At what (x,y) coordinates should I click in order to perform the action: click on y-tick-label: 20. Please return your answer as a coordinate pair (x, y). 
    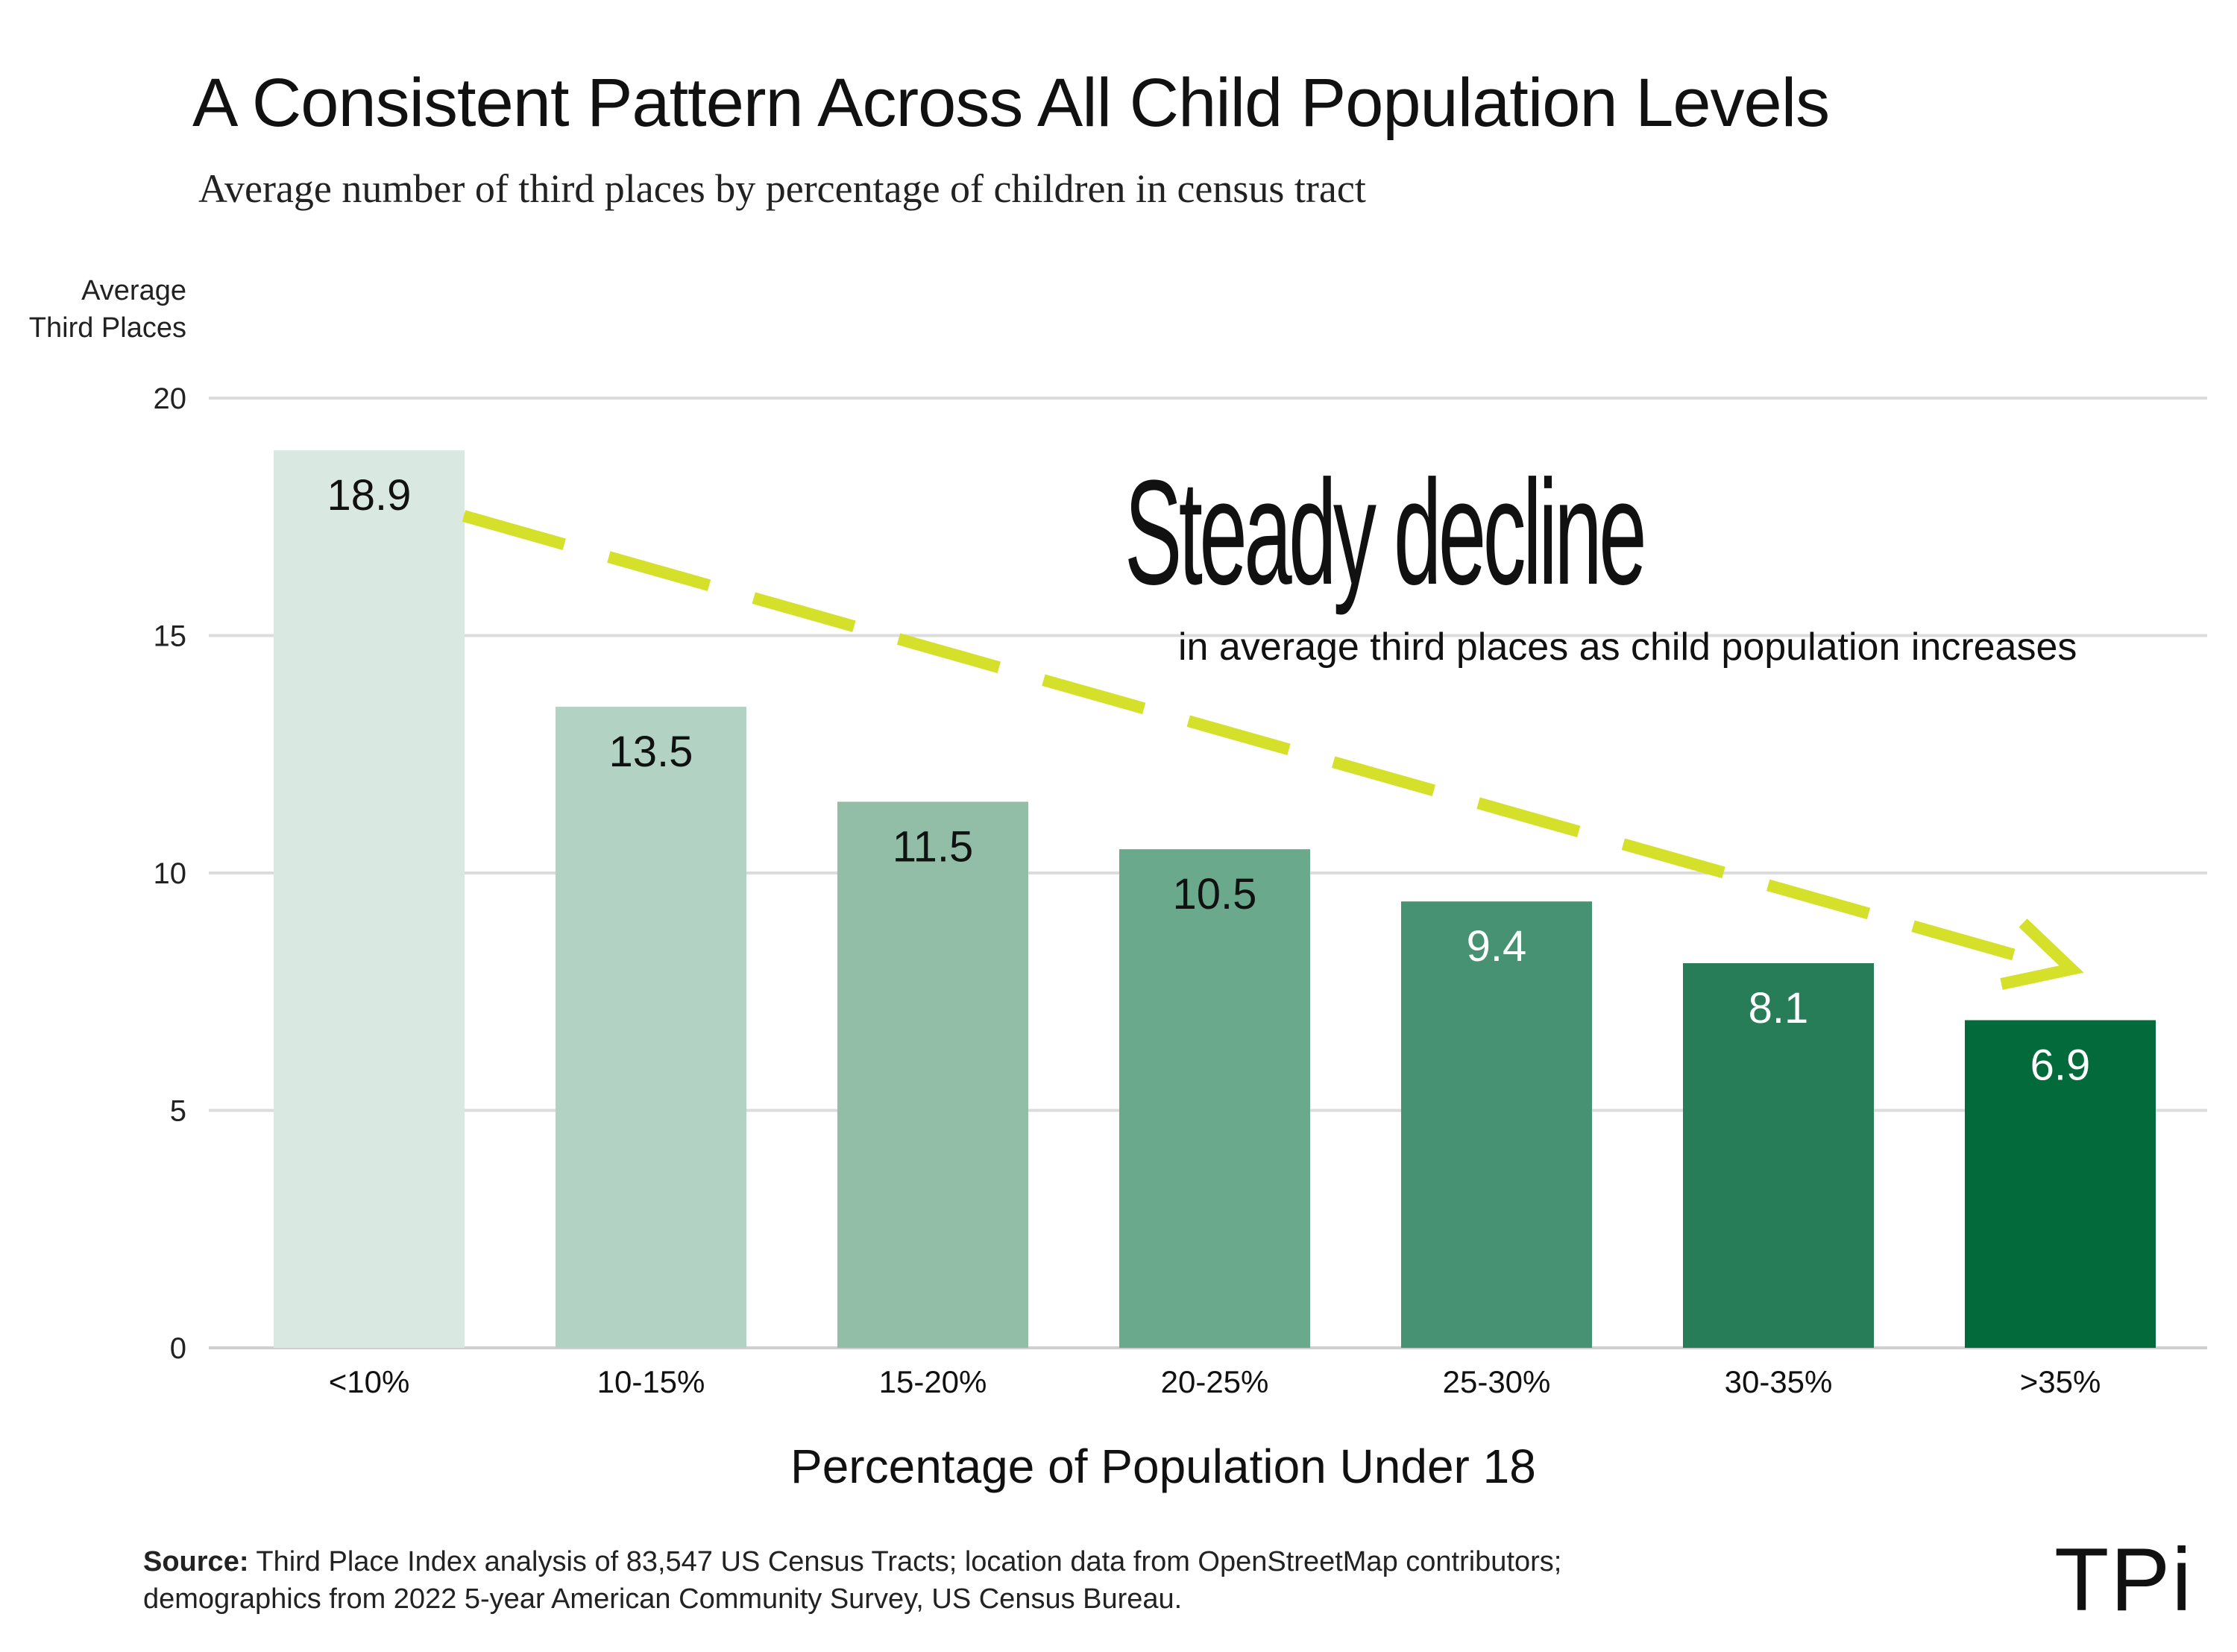
    Looking at the image, I should click on (171, 399).